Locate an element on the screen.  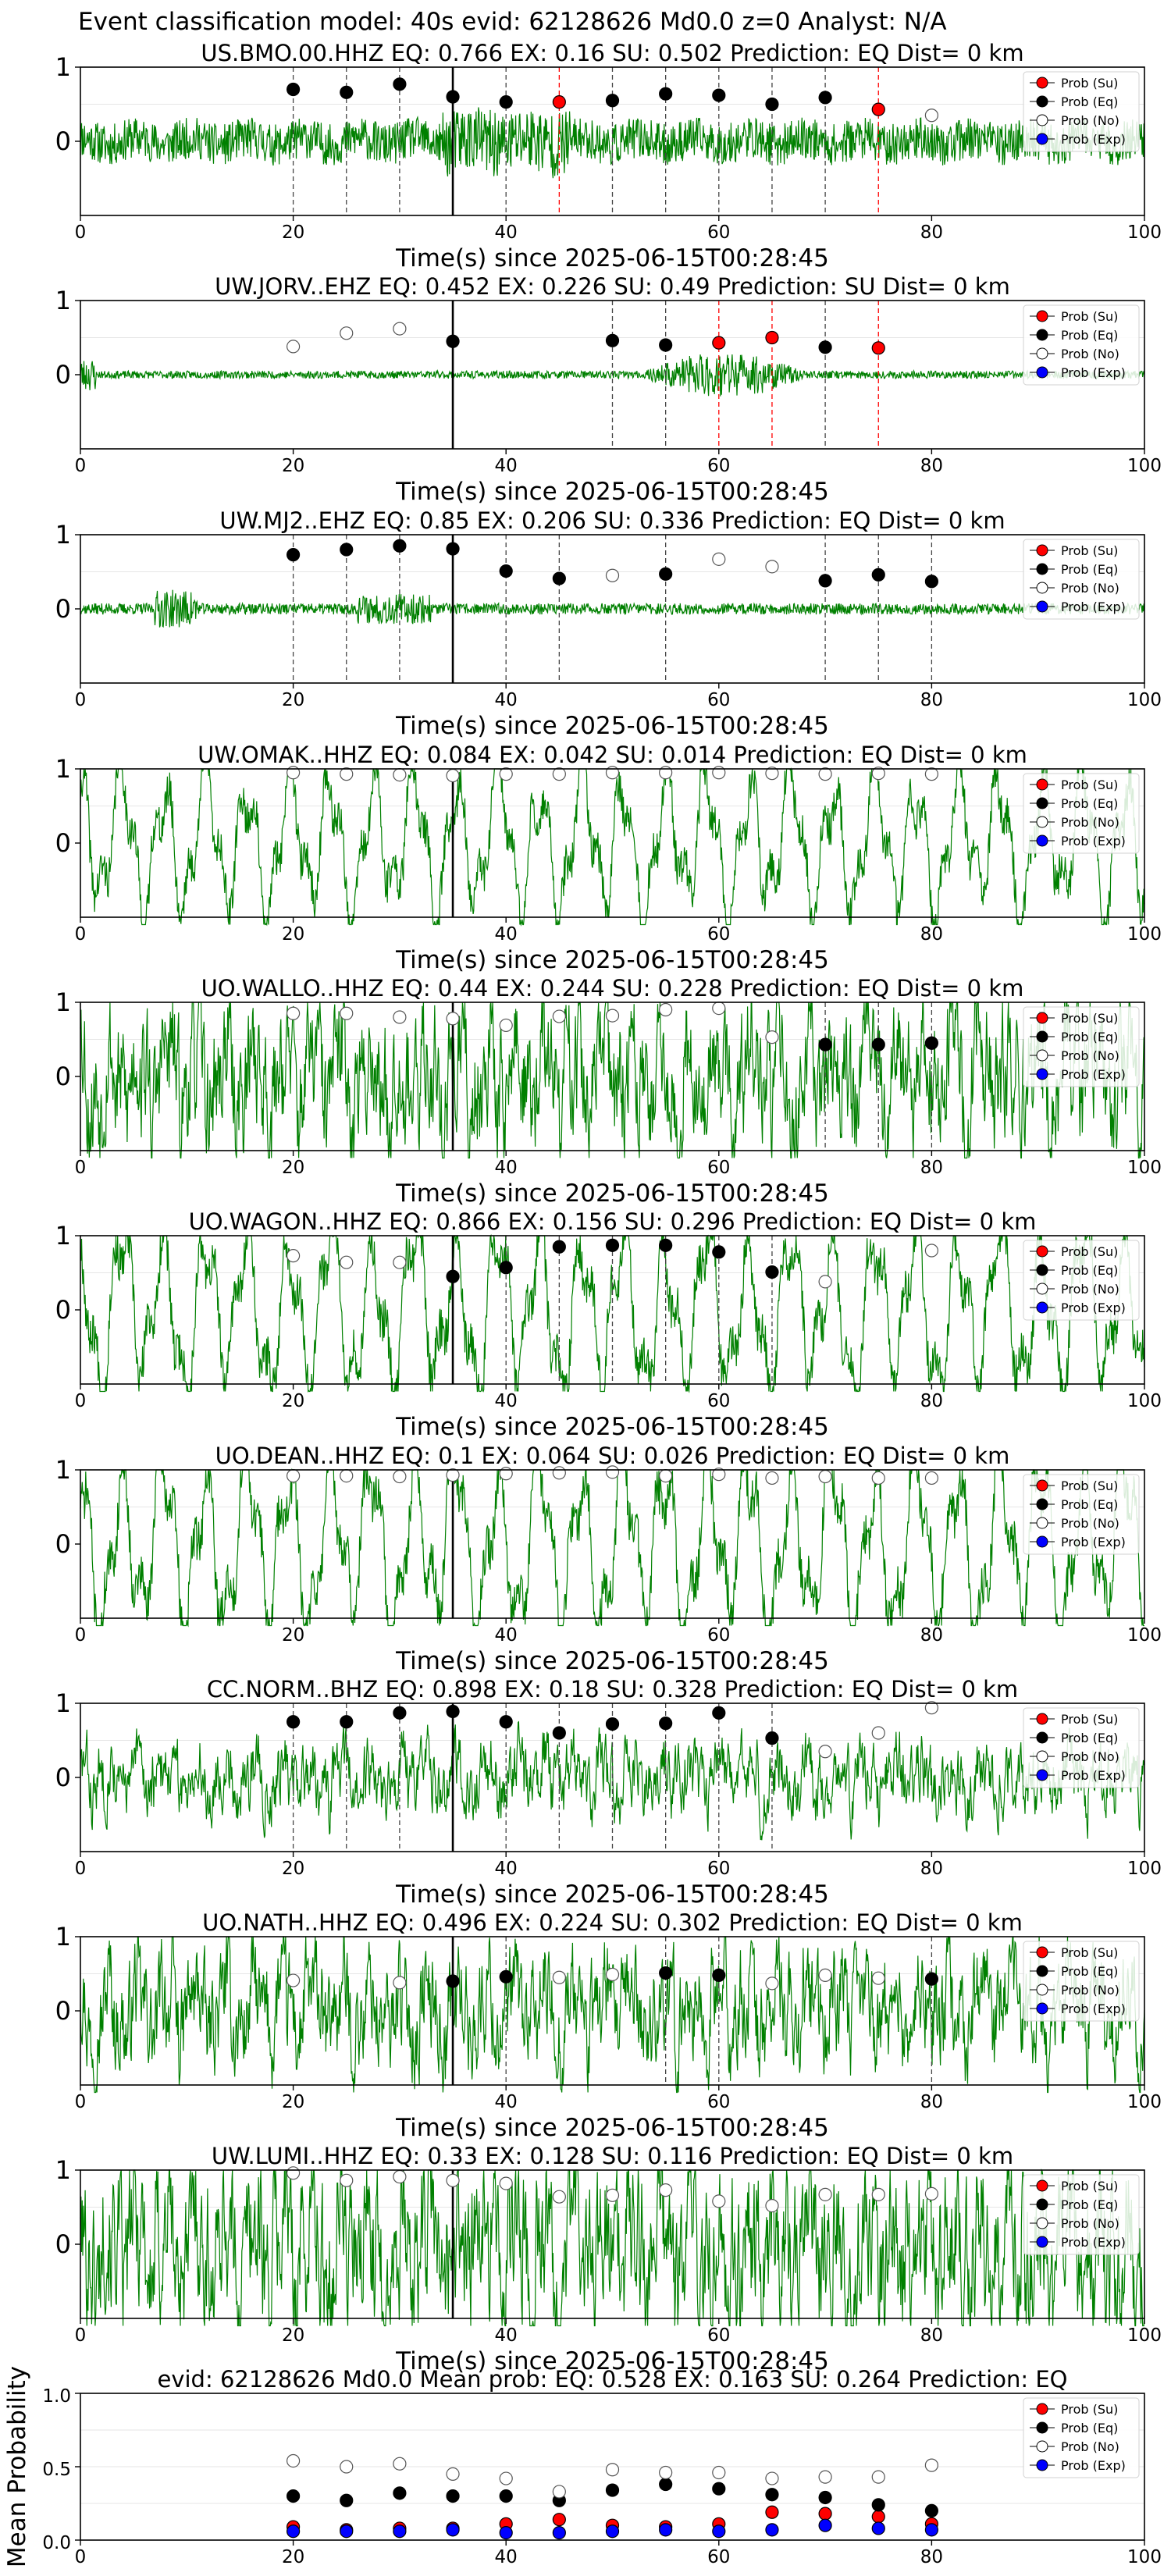
x-tick-label: 0 is located at coordinates (81, 466).